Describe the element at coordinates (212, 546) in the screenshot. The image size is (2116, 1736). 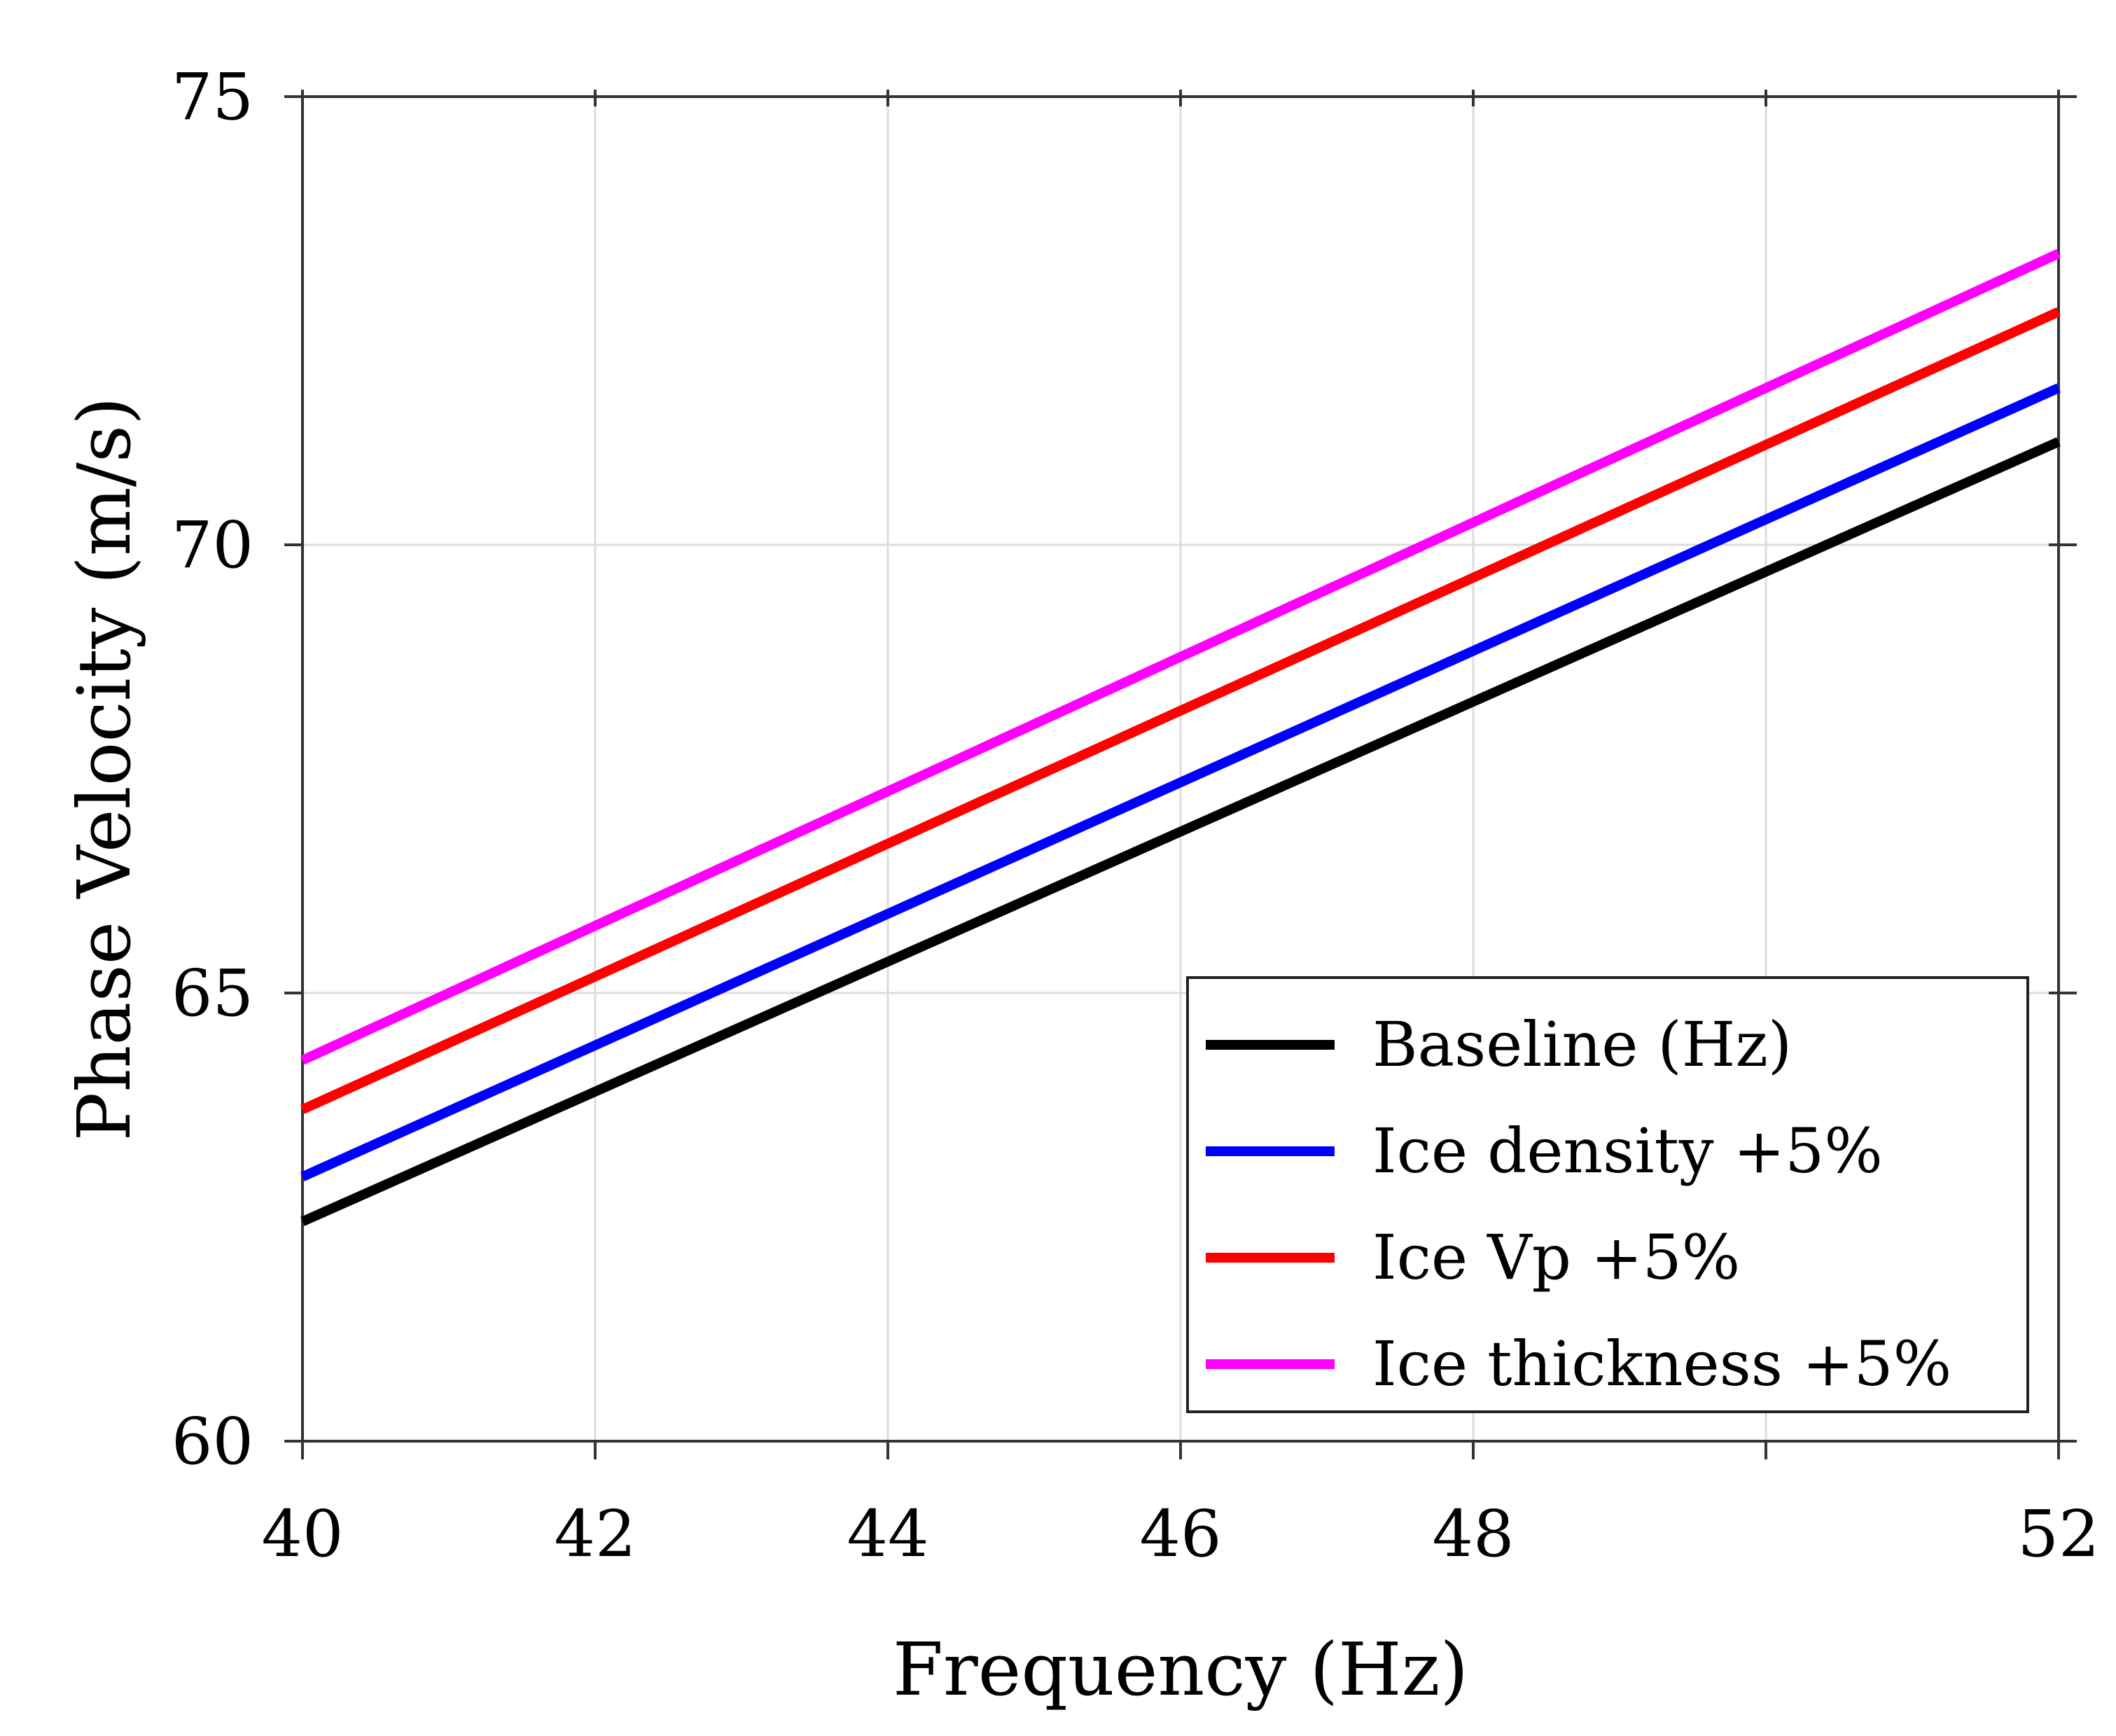
I see `y-tick-label: 70` at that location.